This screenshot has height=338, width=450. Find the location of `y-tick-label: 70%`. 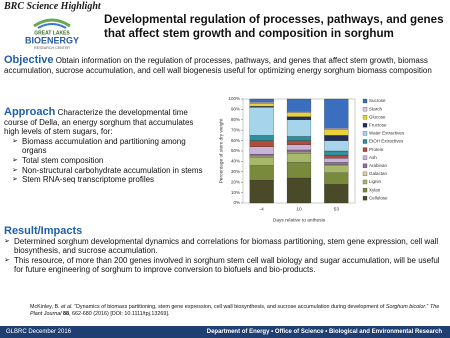

y-tick-label: 70% is located at coordinates (235, 129).